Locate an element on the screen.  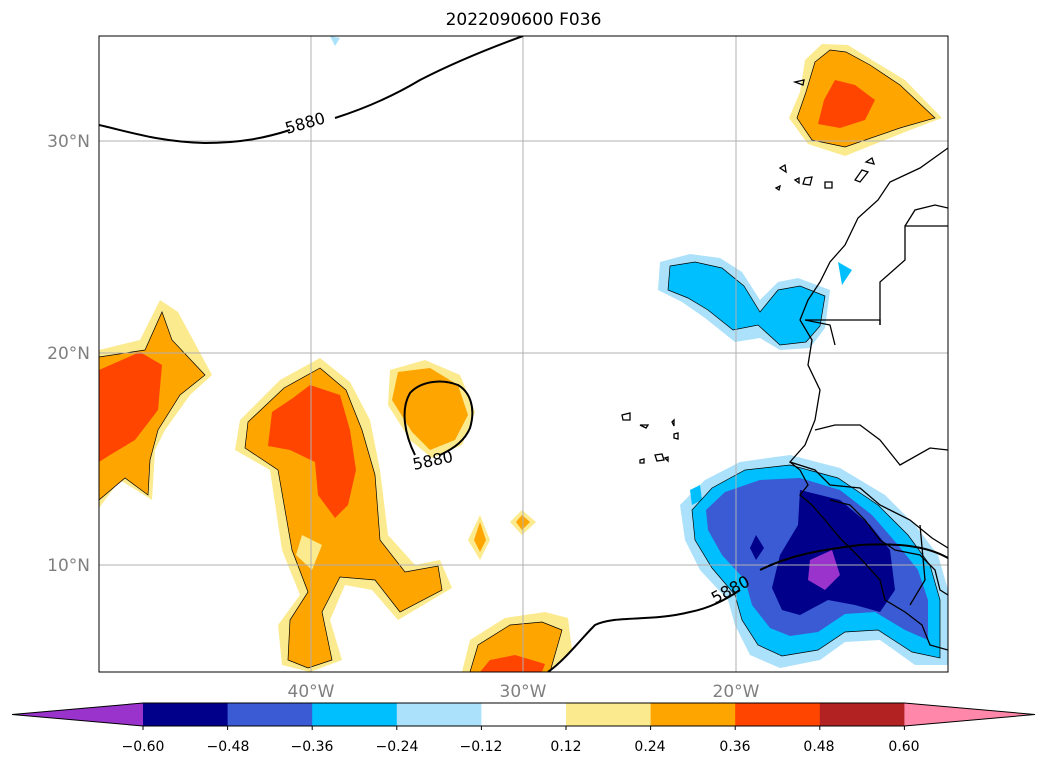
colorbar-tick-label: 0.36 is located at coordinates (734, 747).